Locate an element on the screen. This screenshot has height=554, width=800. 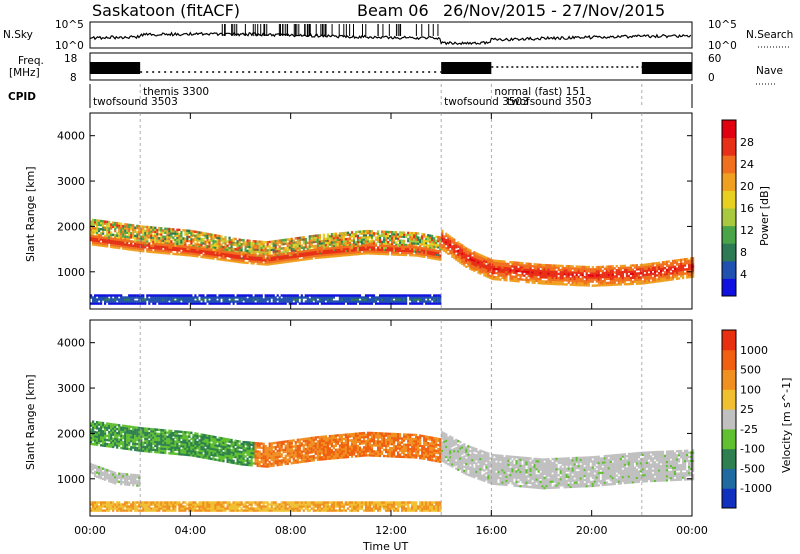
freq-block is located at coordinates (115, 68).